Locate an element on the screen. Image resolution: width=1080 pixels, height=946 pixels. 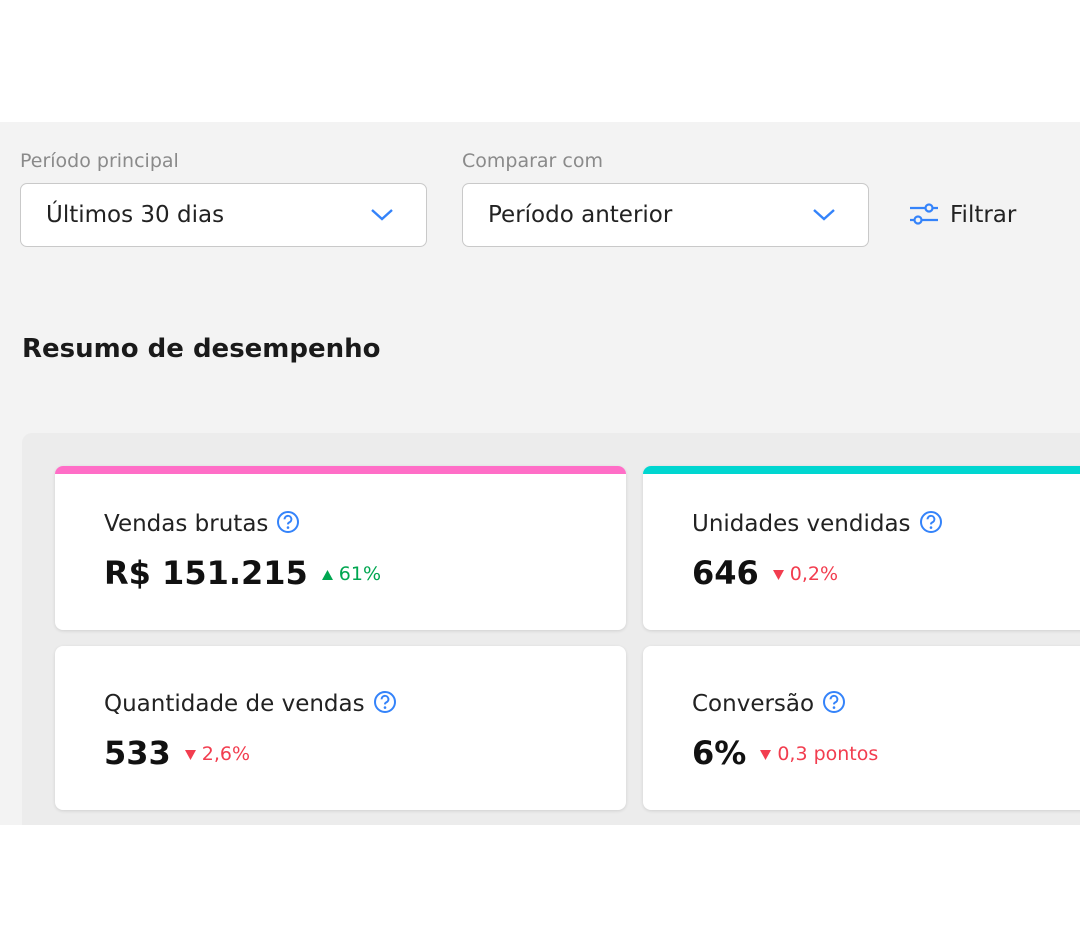
filter-icon is located at coordinates (924, 214).